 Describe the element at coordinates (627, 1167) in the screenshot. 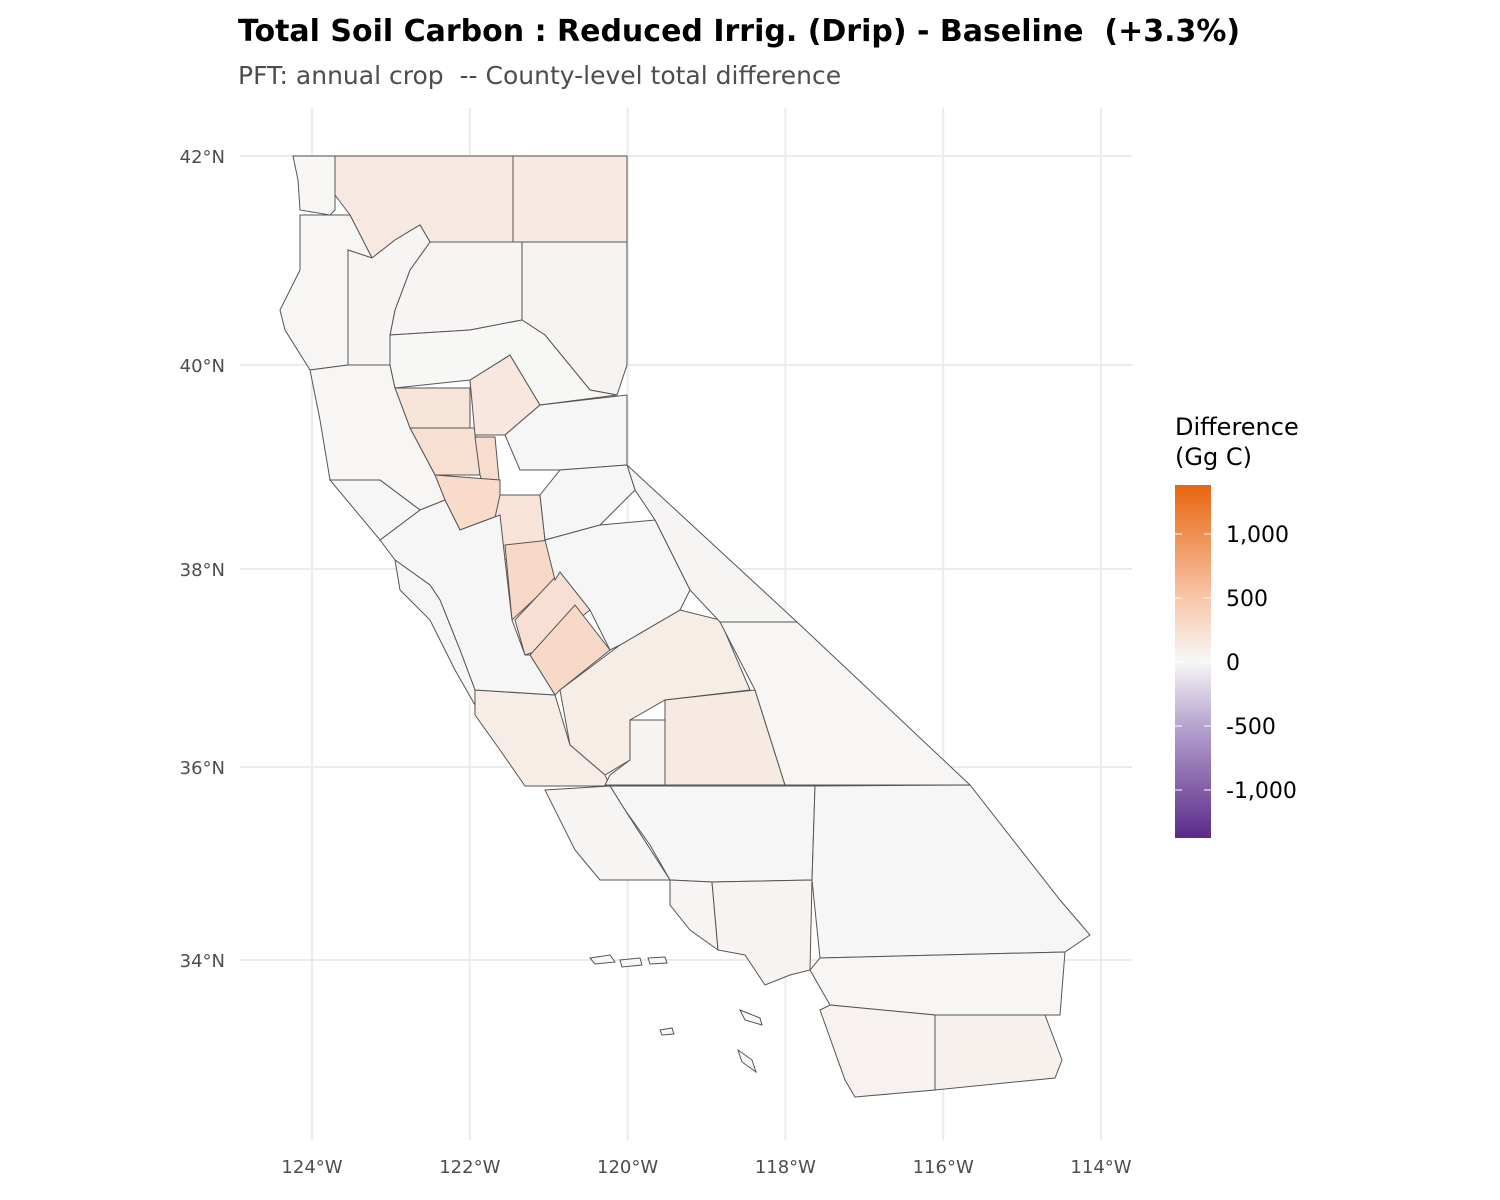

I see `x-tick-label: 120°W` at that location.